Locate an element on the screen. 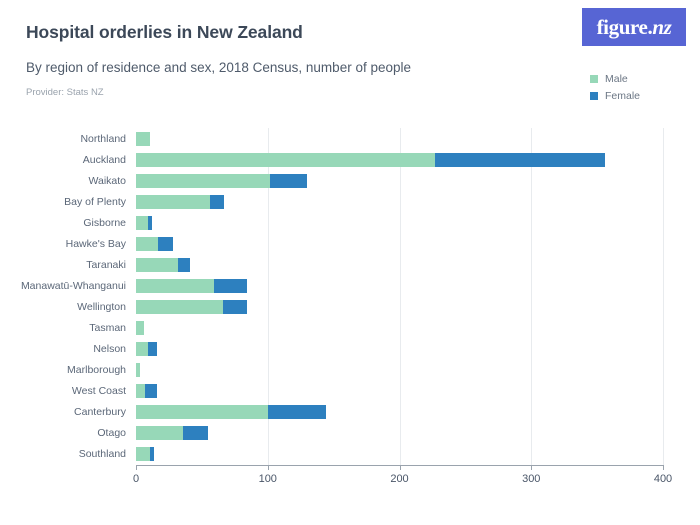  legend-item-label: Male is located at coordinates (616, 78).